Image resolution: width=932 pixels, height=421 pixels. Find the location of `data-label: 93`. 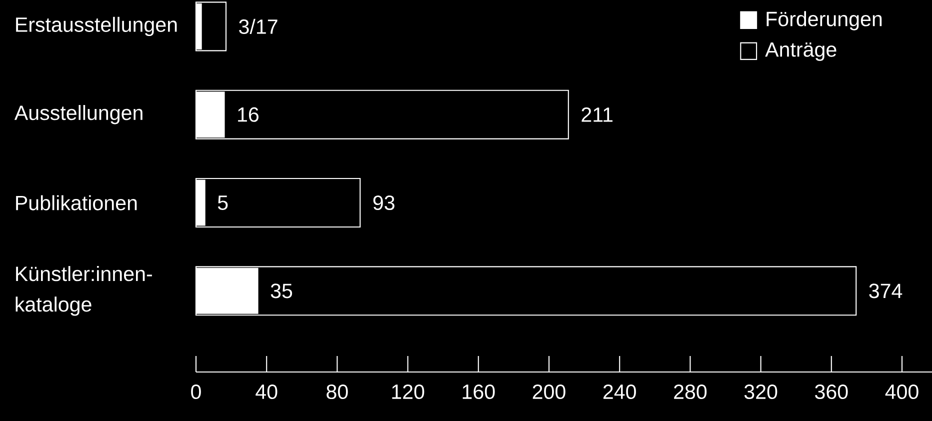

data-label: 93 is located at coordinates (383, 202).